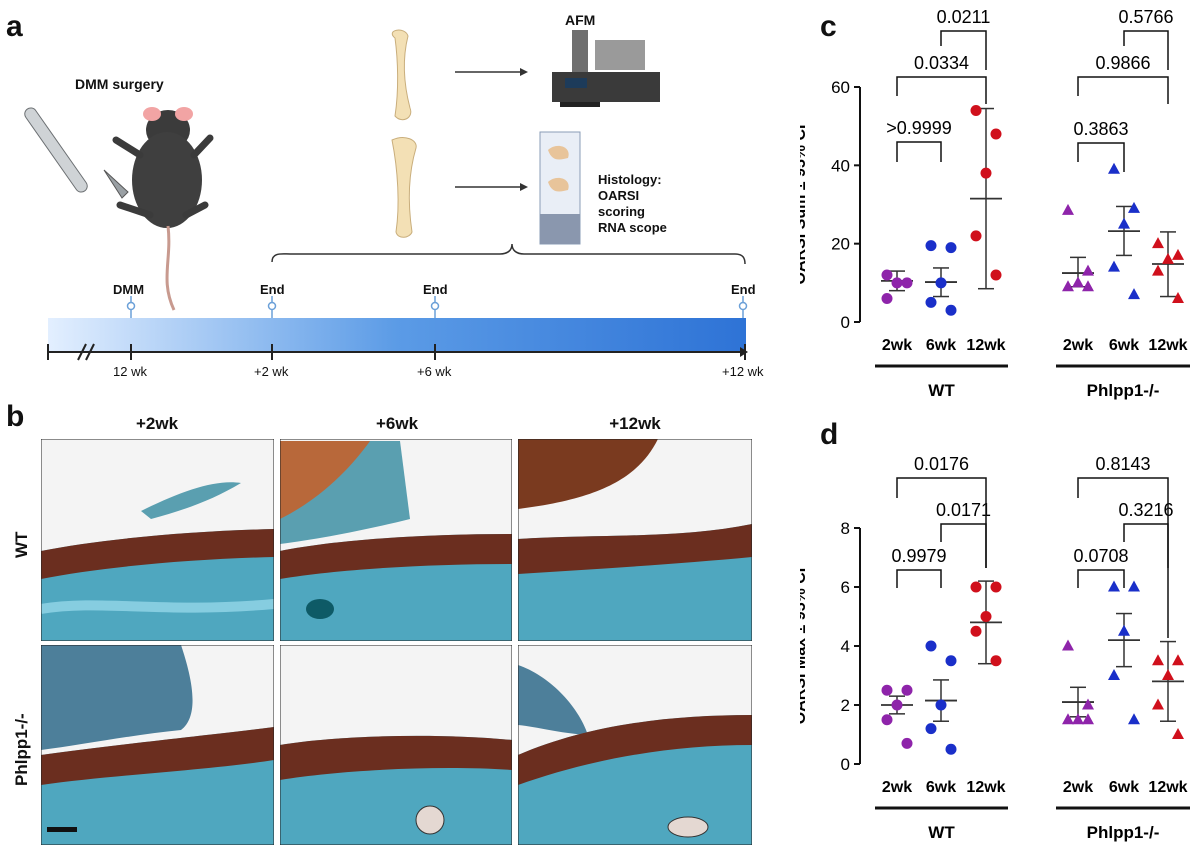 Image resolution: width=1200 pixels, height=846 pixels. What do you see at coordinates (845, 646) in the screenshot?
I see `y-tick-label: 4` at bounding box center [845, 646].